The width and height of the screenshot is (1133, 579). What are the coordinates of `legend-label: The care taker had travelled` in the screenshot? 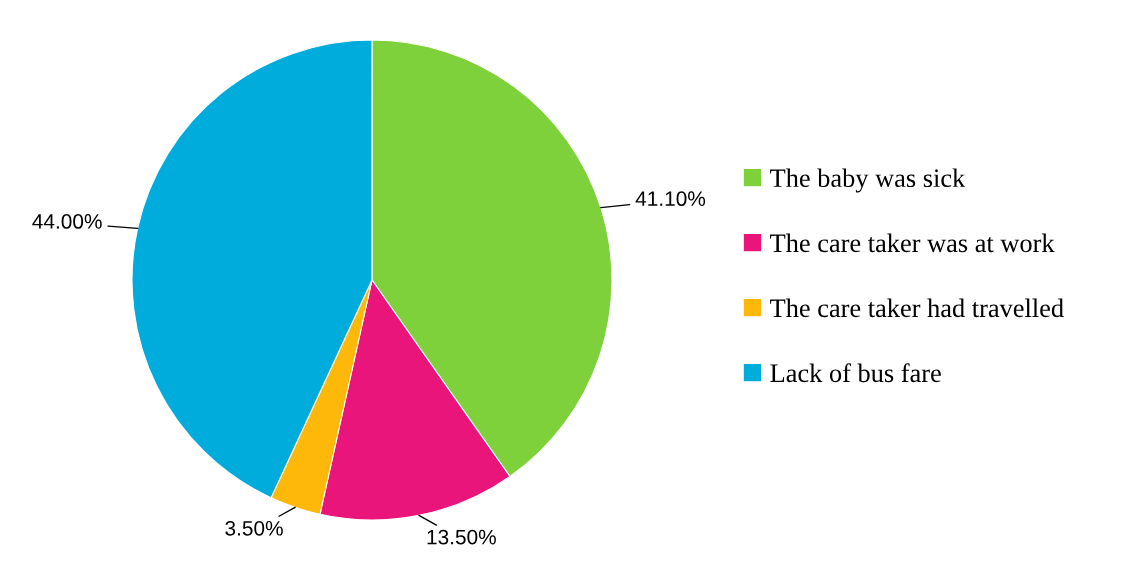 It's located at (917, 308).